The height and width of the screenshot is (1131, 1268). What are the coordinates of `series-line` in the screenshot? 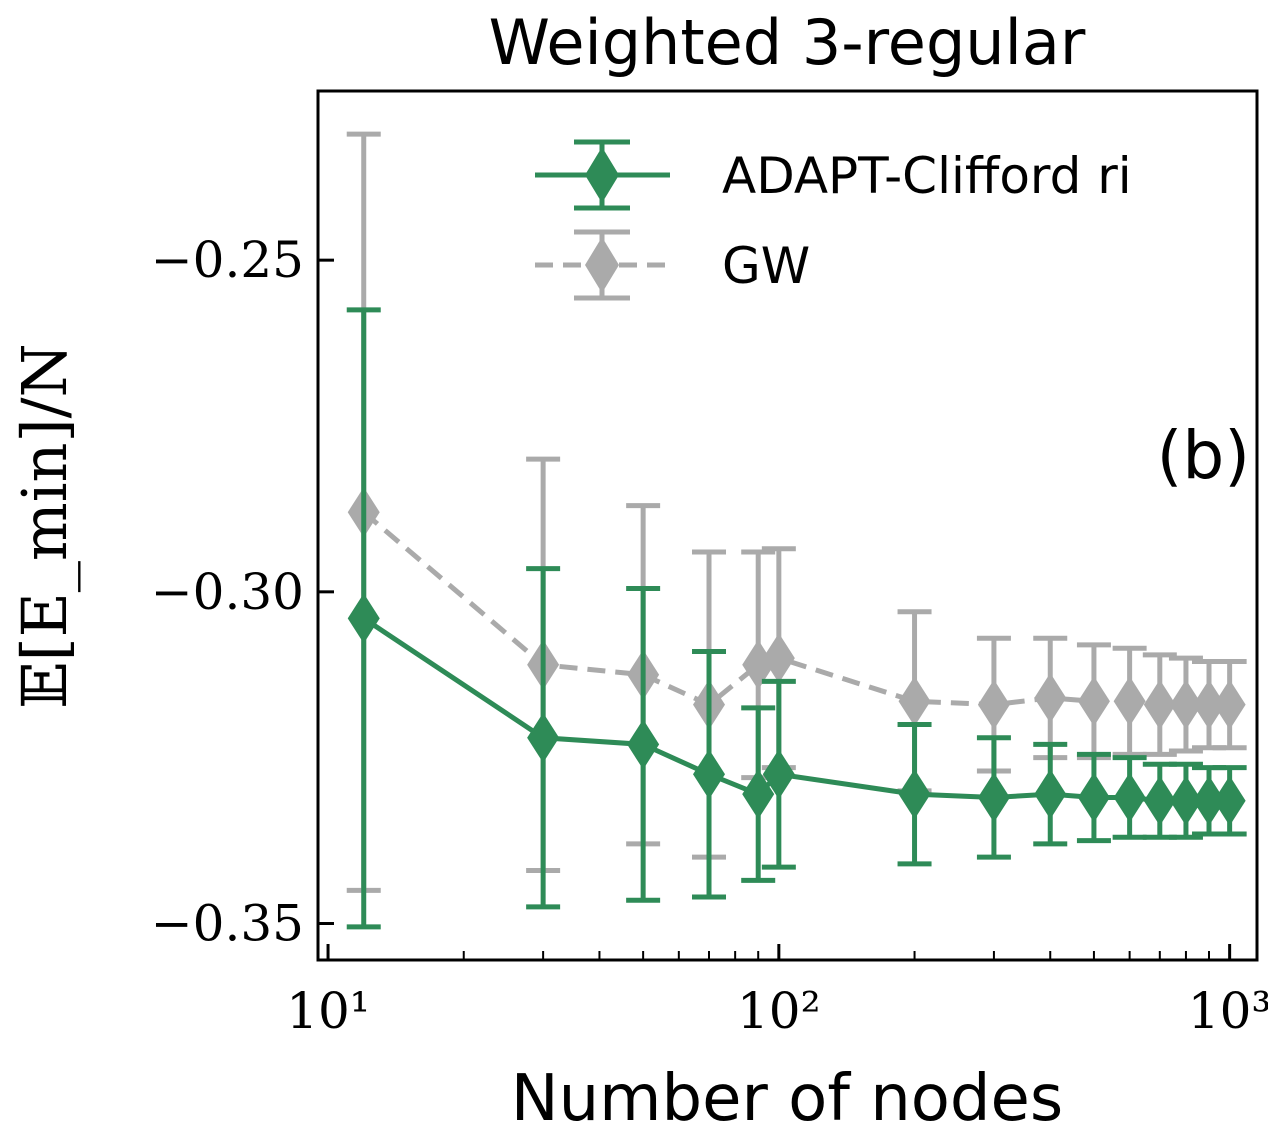 It's located at (796, 609).